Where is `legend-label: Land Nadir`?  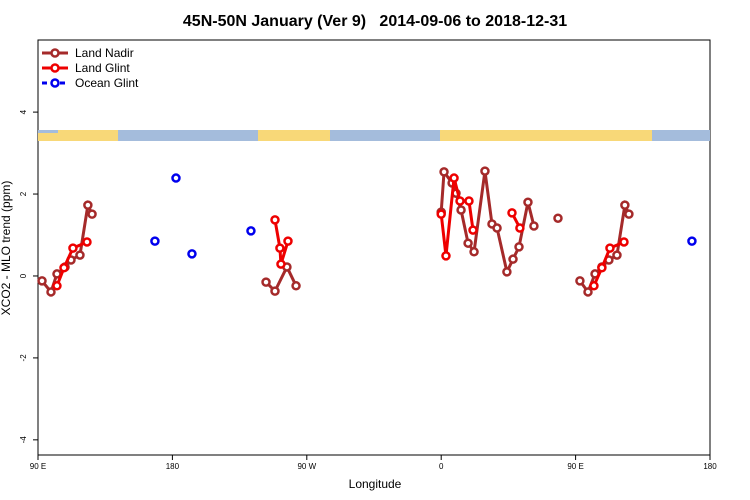
legend-label: Land Nadir is located at coordinates (104, 53).